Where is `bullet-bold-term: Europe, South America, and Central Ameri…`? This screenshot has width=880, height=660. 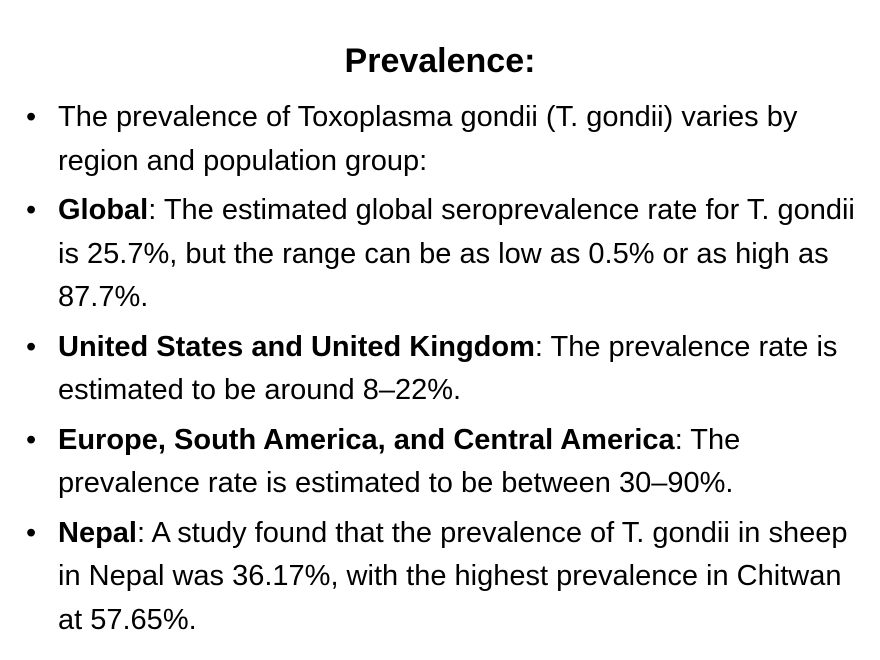
bullet-bold-term: Europe, South America, and Central Ameri… is located at coordinates (366, 439).